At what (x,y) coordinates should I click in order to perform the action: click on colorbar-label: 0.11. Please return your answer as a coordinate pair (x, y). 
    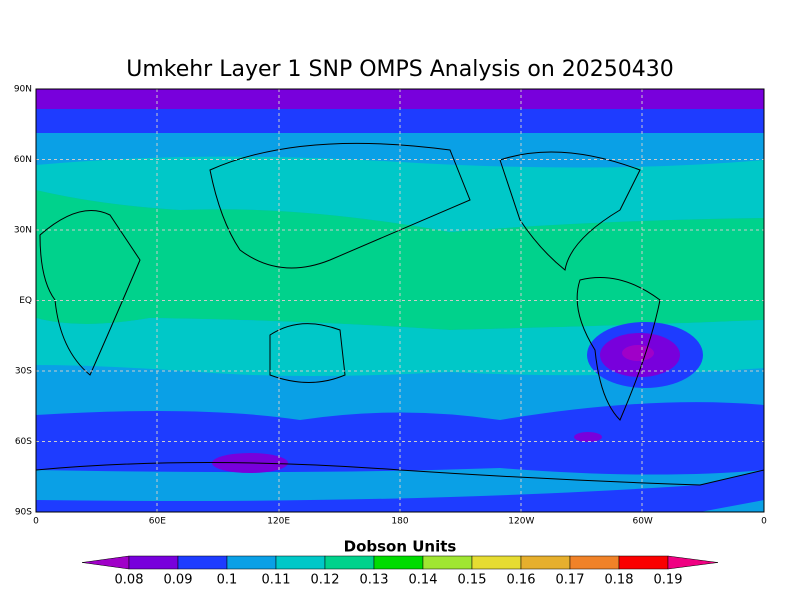
    Looking at the image, I should click on (276, 580).